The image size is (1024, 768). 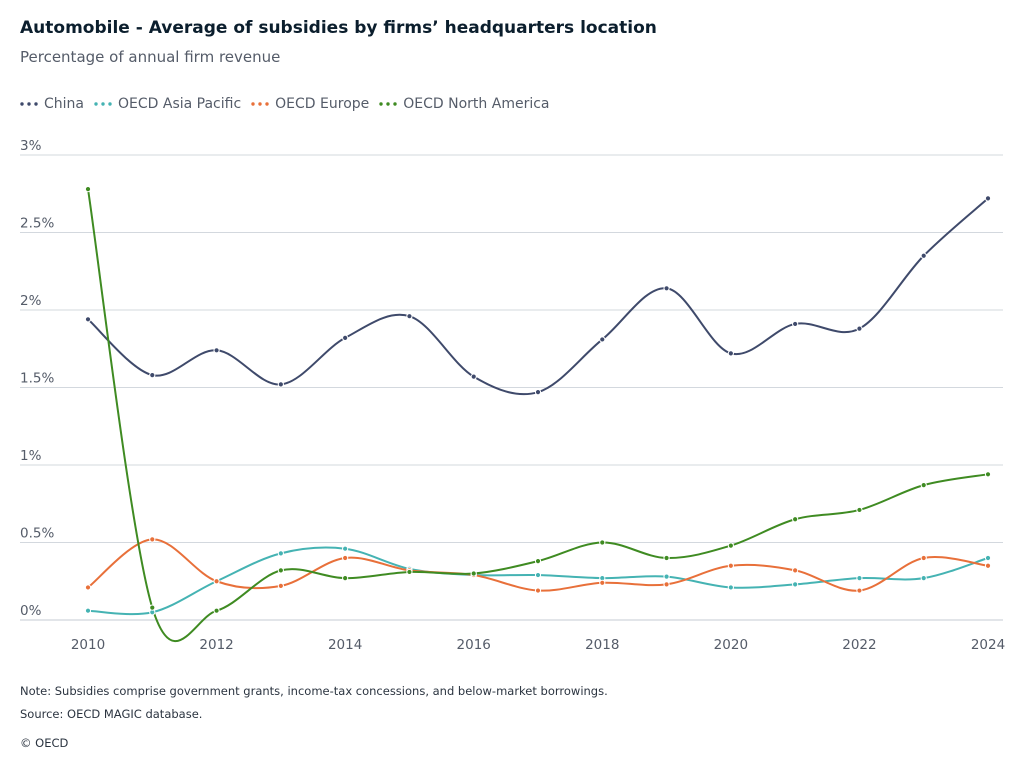 I want to click on legend-label: OECD Asia Pacific, so click(x=180, y=104).